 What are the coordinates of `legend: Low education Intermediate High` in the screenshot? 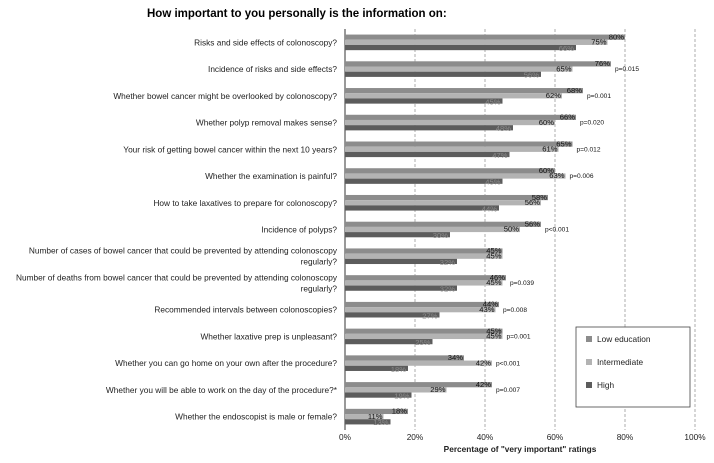 It's located at (633, 367).